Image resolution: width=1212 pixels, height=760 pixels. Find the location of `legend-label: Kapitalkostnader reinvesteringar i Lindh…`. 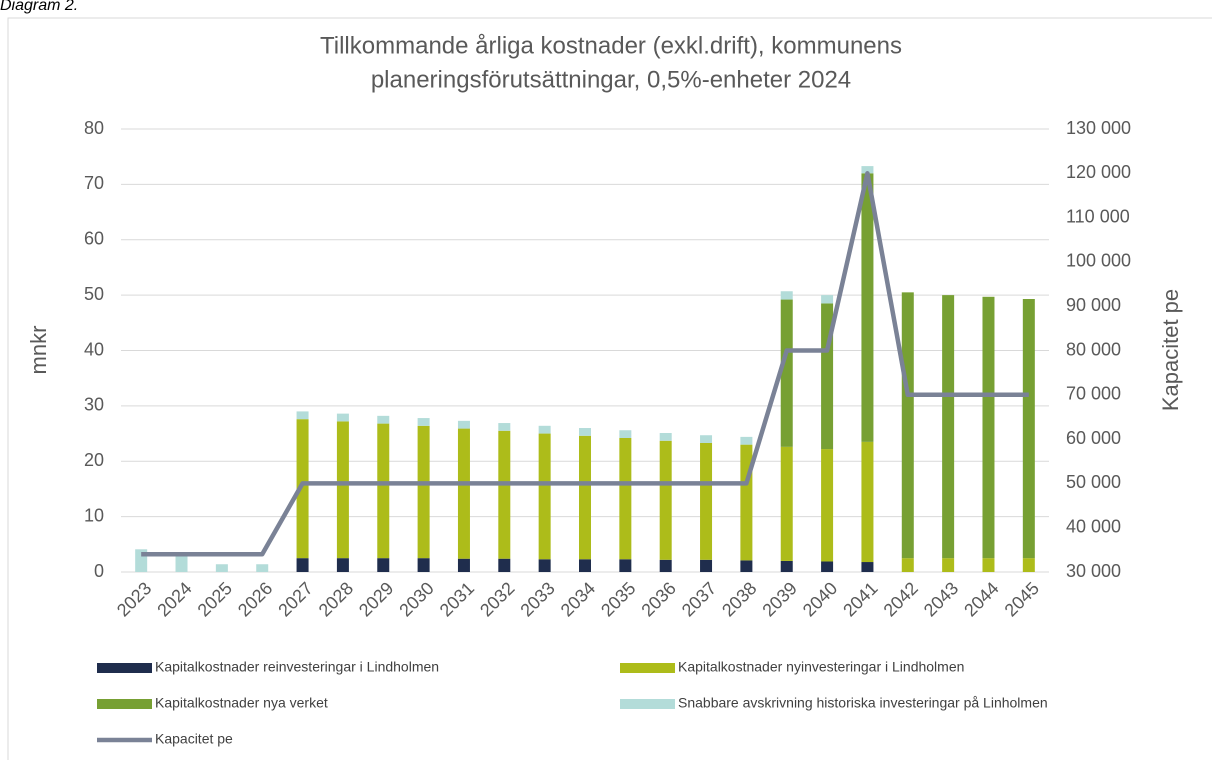

legend-label: Kapitalkostnader reinvesteringar i Lindh… is located at coordinates (297, 667).